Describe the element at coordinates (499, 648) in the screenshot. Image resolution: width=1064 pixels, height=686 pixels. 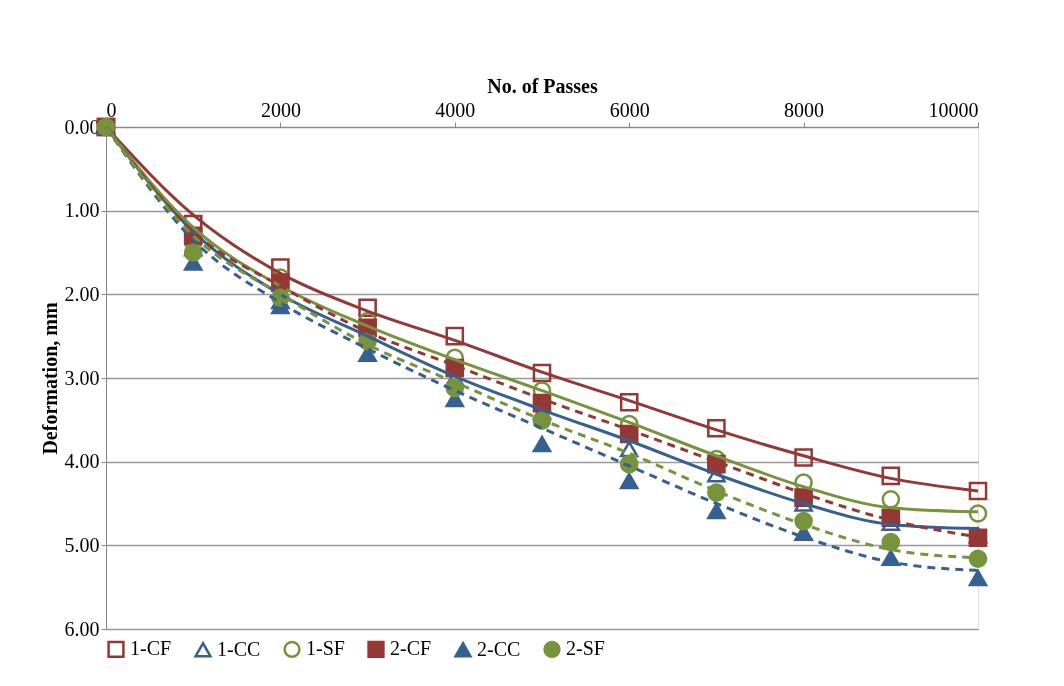
I see `legend-label: 2-CC` at that location.